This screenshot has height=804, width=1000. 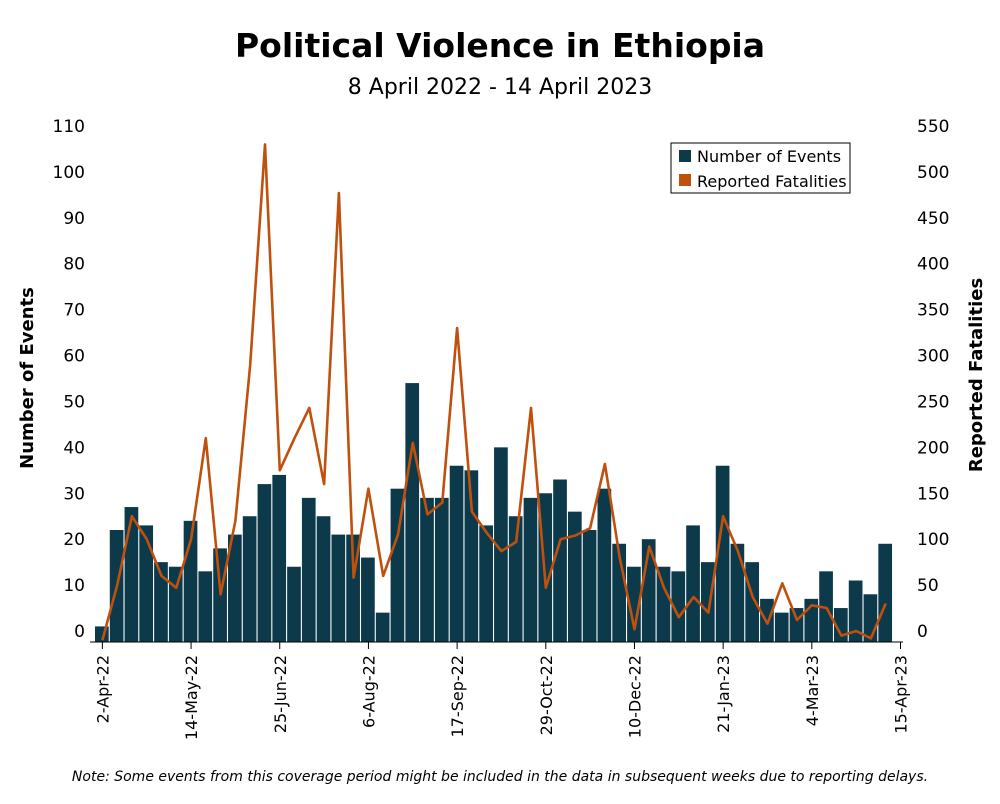 What do you see at coordinates (74, 219) in the screenshot?
I see `left-tick-label: 90` at bounding box center [74, 219].